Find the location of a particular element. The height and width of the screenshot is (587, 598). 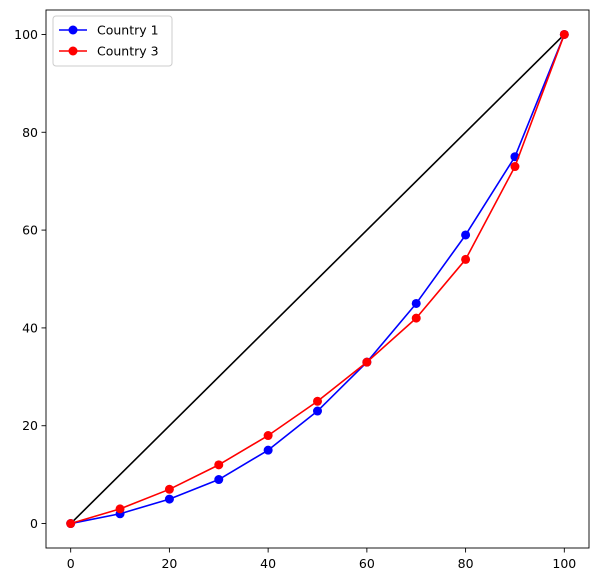

legend-label-2: Country 3 is located at coordinates (128, 51).